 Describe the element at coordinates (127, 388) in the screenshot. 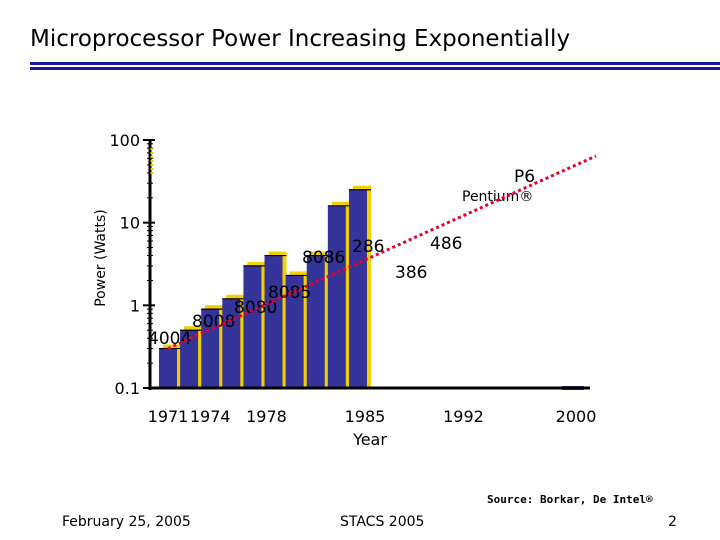

I see `y-tick-label: 0.1` at that location.